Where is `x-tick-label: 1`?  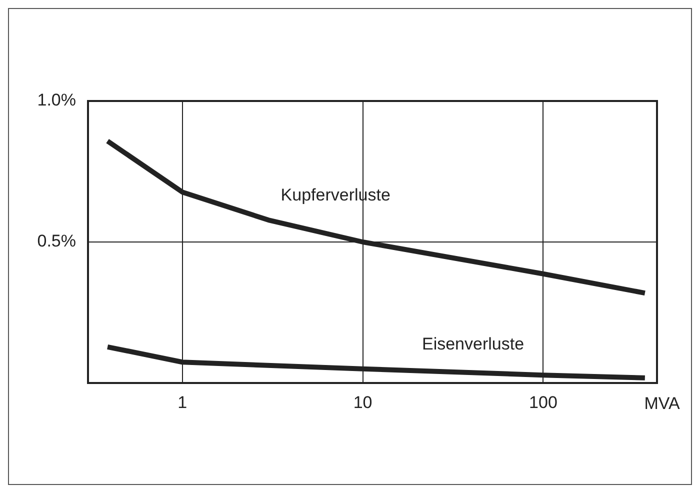 x-tick-label: 1 is located at coordinates (183, 402).